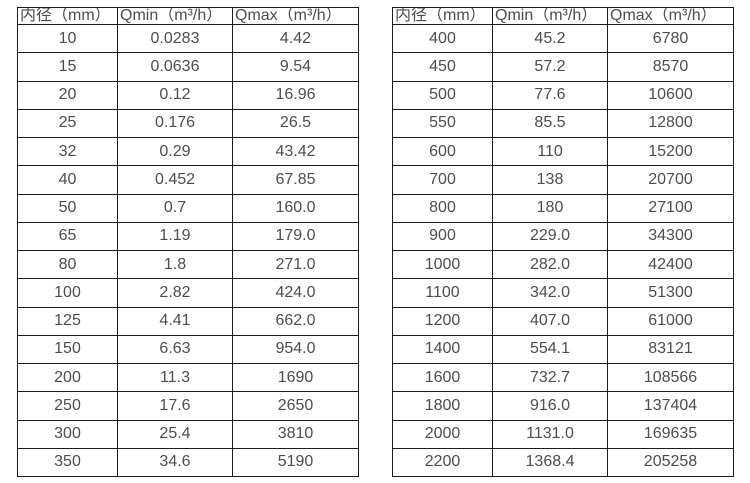 The height and width of the screenshot is (483, 750). What do you see at coordinates (550, 406) in the screenshot?
I see `table-cell: 916.0` at bounding box center [550, 406].